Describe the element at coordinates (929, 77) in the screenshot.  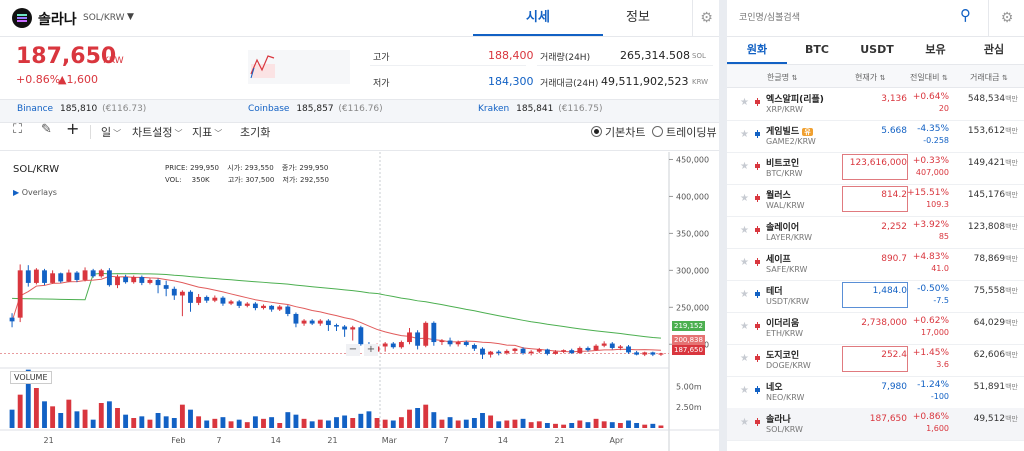
I see `col-change: 전일대비 ⇅` at that location.